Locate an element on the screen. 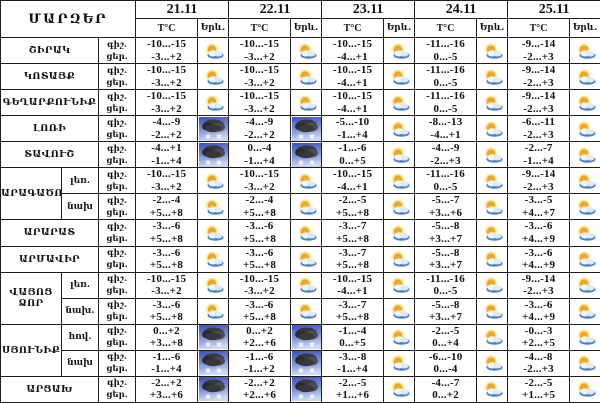 The width and height of the screenshot is (600, 403). temp-header-5: T°C is located at coordinates (539, 28).